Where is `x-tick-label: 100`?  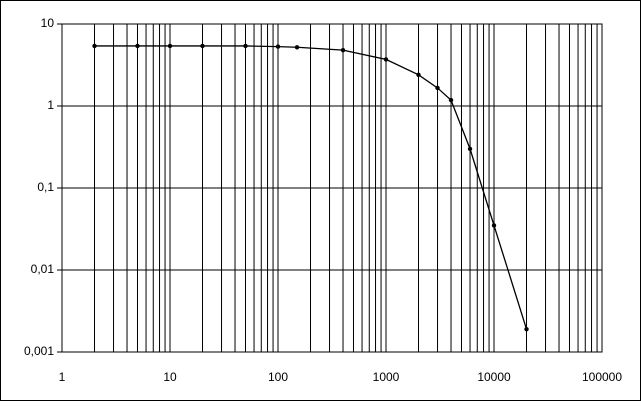 x-tick-label: 100 is located at coordinates (278, 377).